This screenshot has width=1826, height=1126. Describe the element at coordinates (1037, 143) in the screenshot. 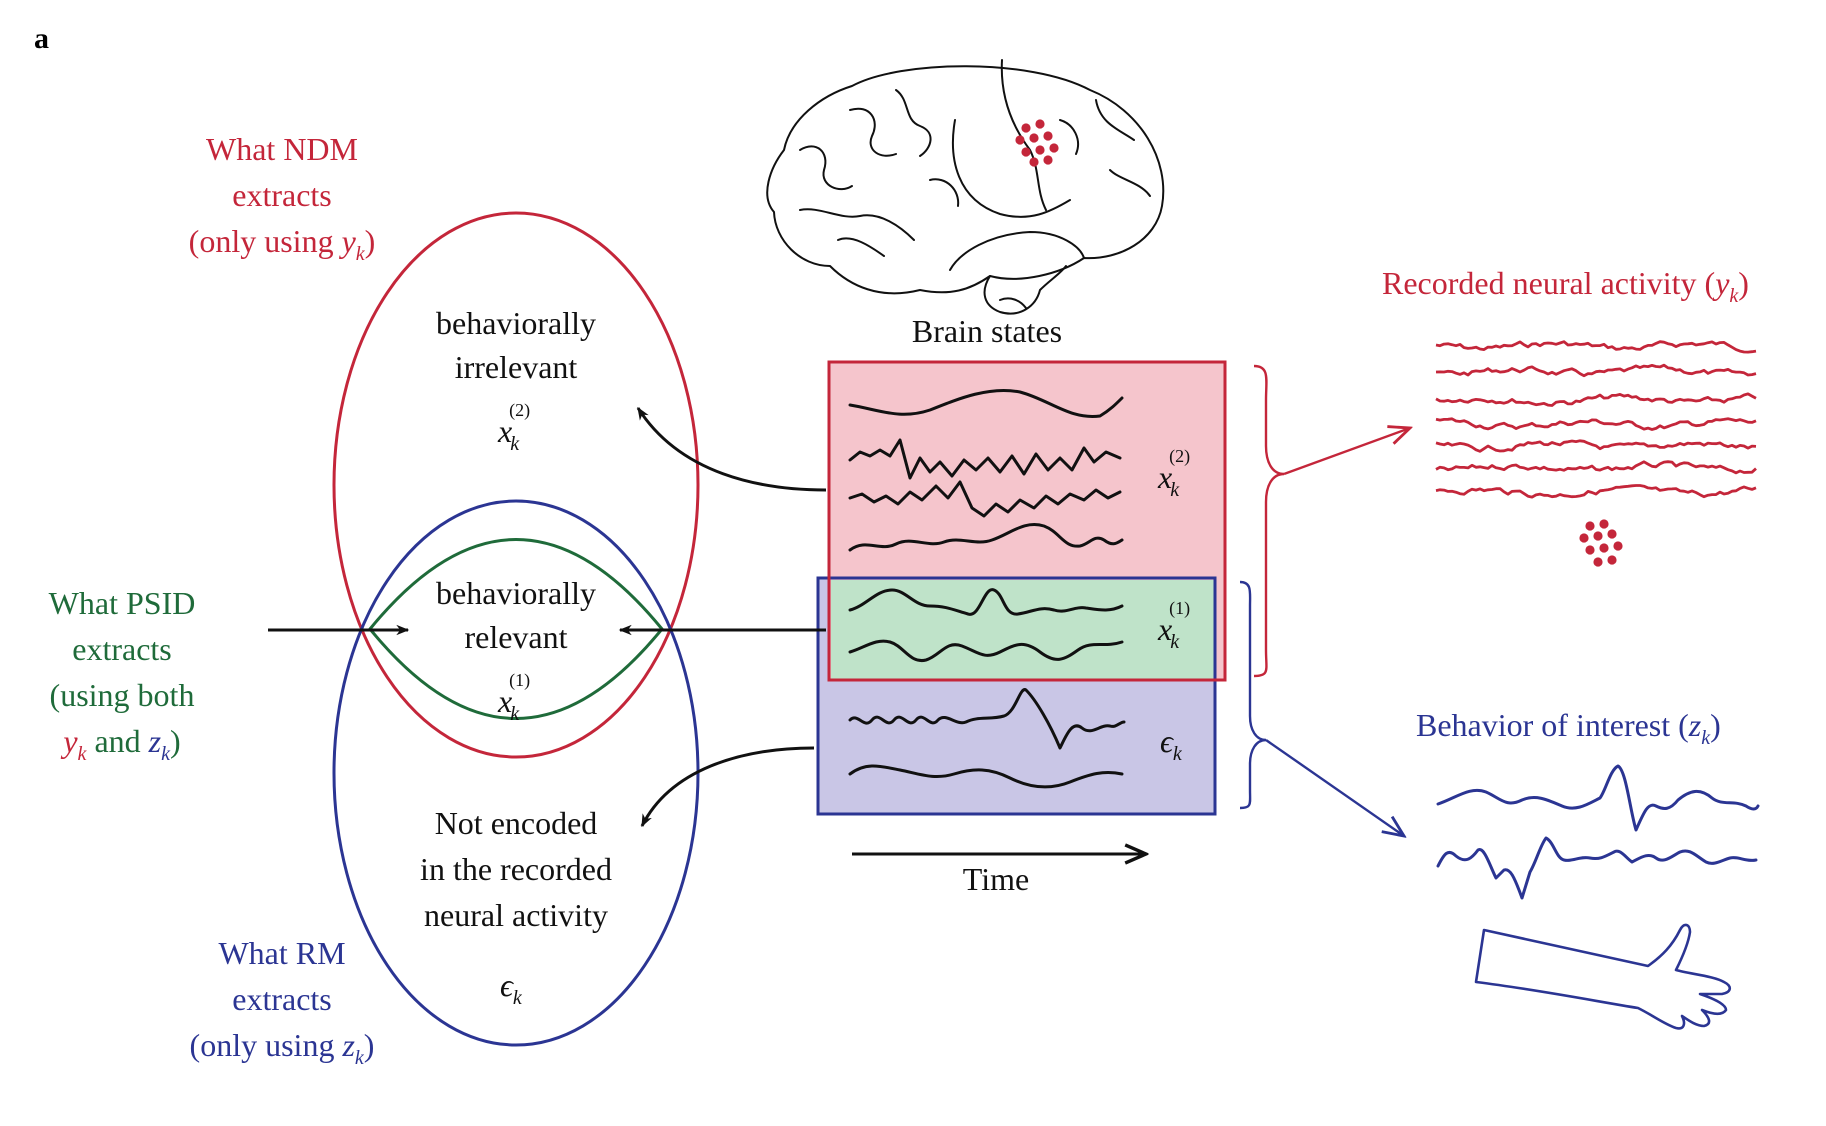

I see `electrode-array-brain` at that location.